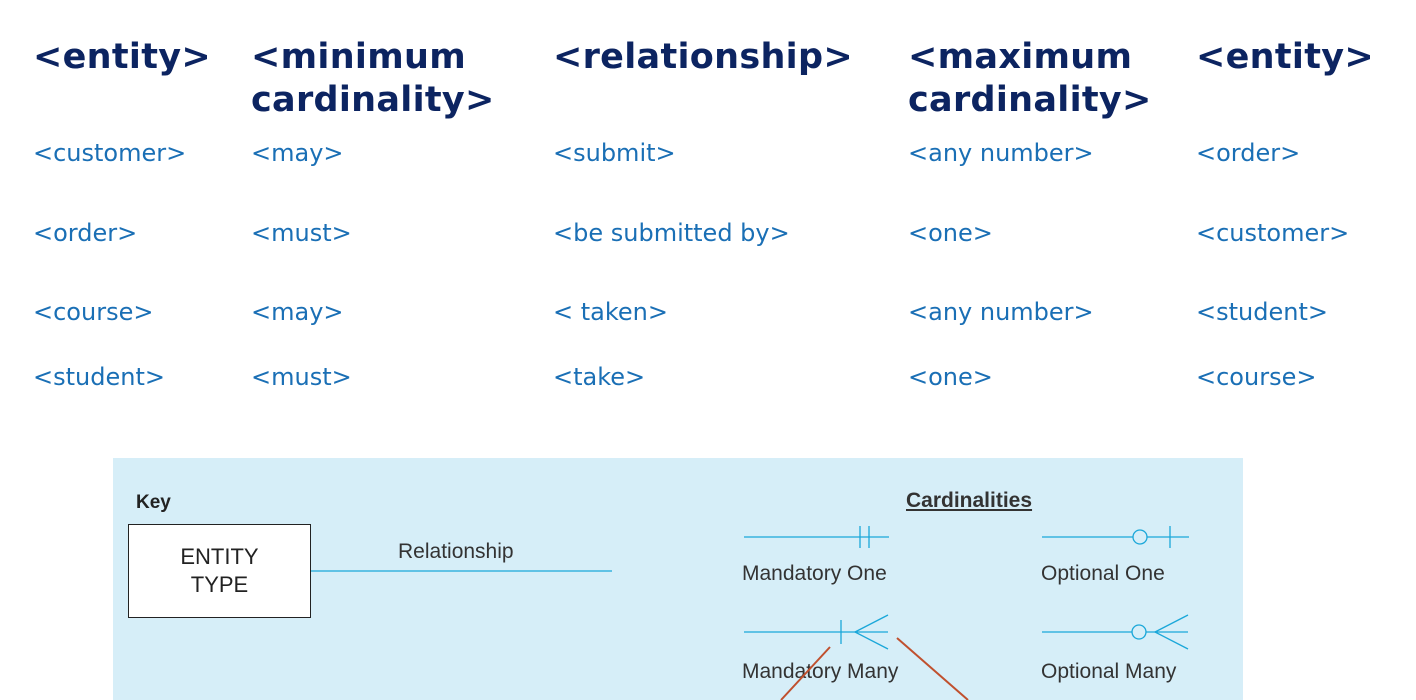 The height and width of the screenshot is (700, 1416). What do you see at coordinates (614, 153) in the screenshot?
I see `table-cell: <submit>` at bounding box center [614, 153].